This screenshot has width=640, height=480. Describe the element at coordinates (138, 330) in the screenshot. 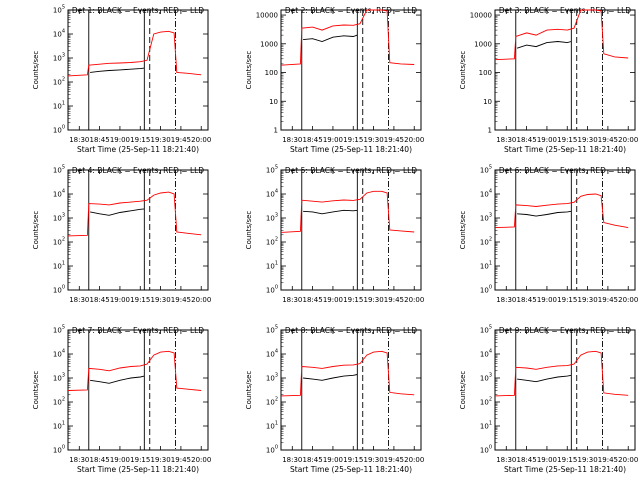

I see `panel-title: Det 7: BLACK = Events, RED = LLD` at that location.